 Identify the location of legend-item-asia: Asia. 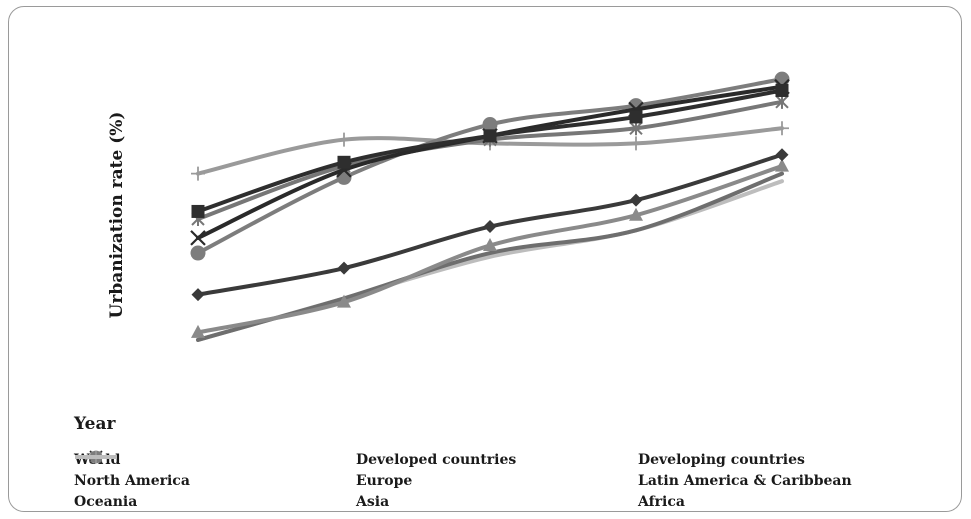
(356, 483).